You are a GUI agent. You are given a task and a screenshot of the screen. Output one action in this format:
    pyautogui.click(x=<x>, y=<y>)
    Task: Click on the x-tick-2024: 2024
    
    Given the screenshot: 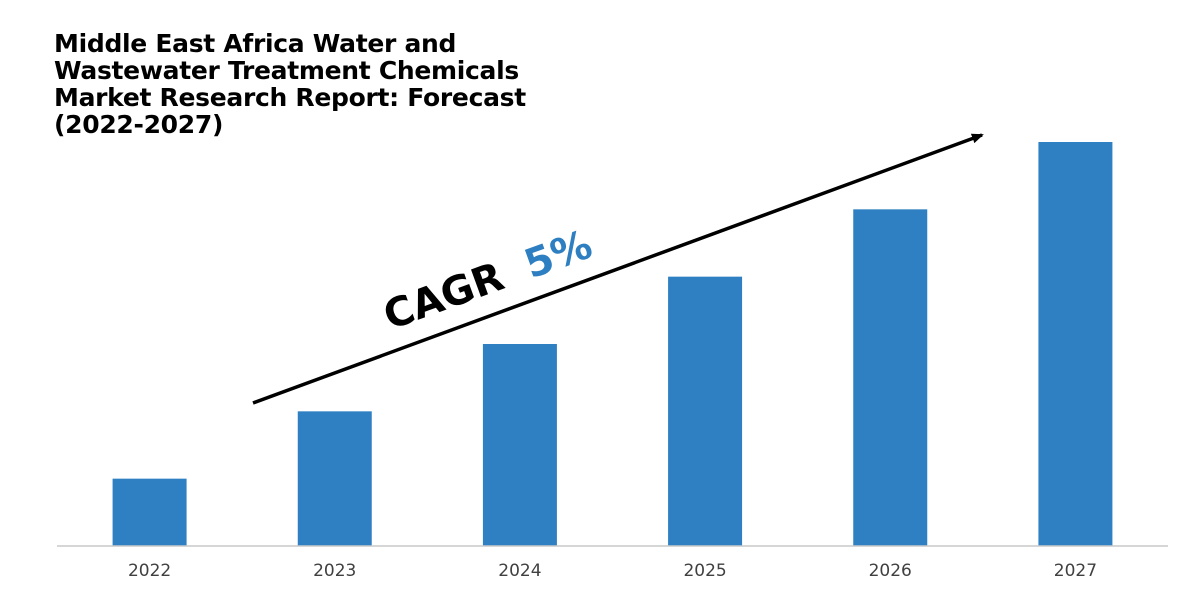 What is the action you would take?
    pyautogui.click(x=519, y=571)
    